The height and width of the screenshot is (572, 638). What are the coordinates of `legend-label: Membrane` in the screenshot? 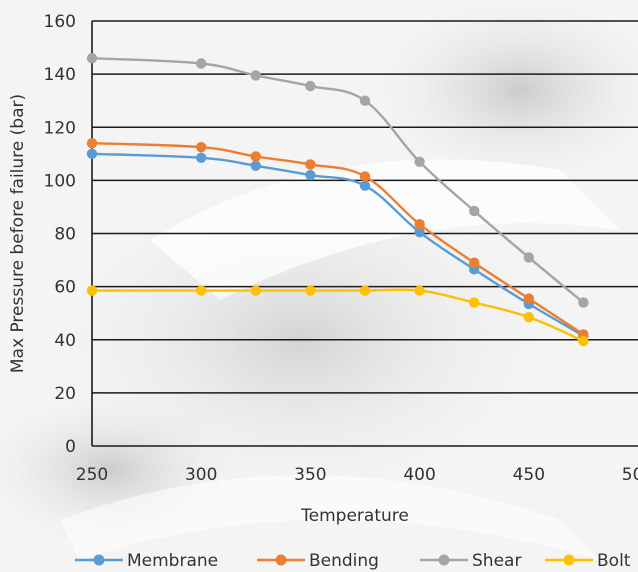 It's located at (172, 561).